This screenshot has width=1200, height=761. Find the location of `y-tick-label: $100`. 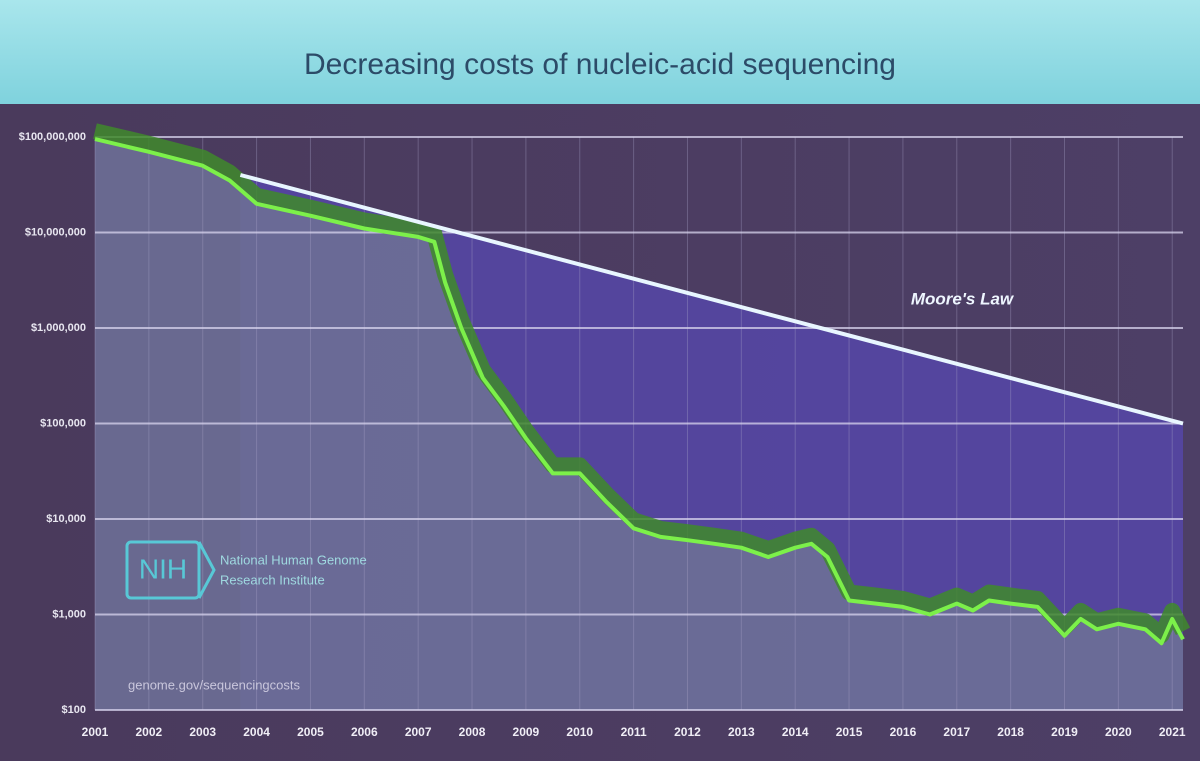

y-tick-label: $100 is located at coordinates (74, 710).